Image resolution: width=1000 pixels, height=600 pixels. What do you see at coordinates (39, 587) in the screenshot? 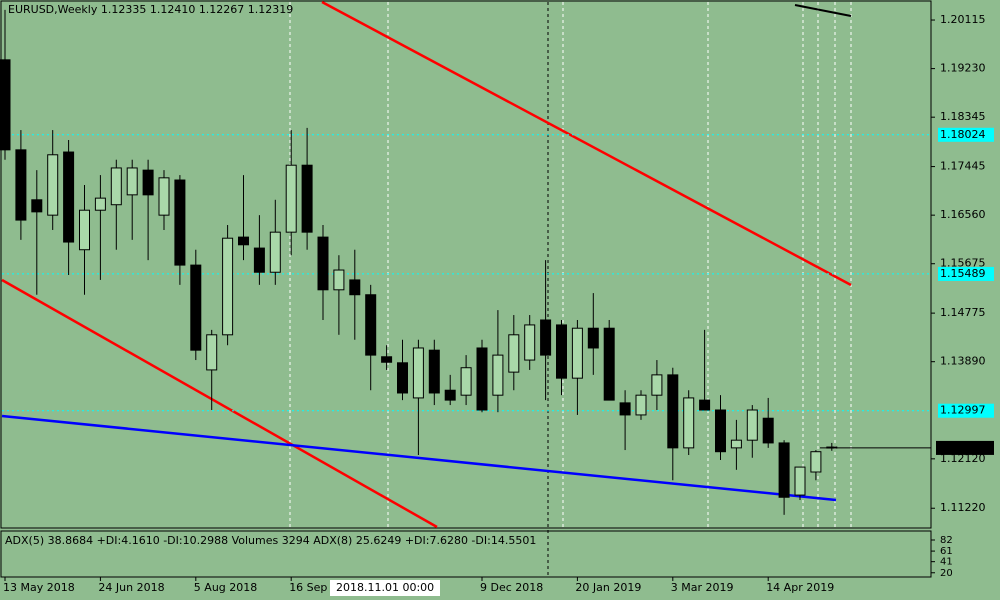
I see `x-tick-label: 13 May 2018` at bounding box center [39, 587].